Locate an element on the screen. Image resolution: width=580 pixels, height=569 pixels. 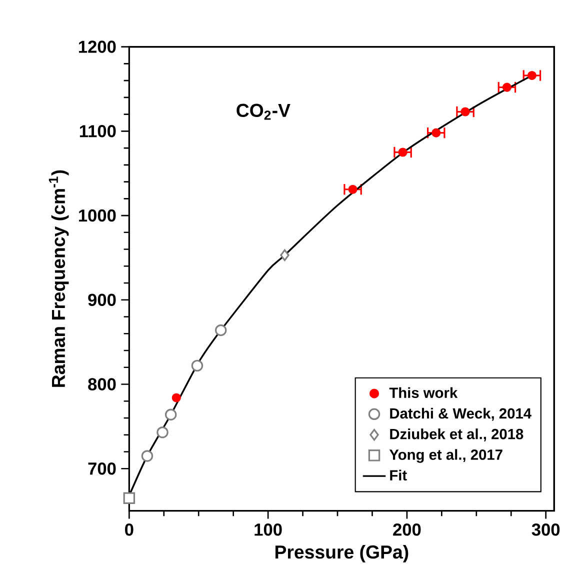
legend-label: Dziubek et al., 2018 is located at coordinates (457, 435).